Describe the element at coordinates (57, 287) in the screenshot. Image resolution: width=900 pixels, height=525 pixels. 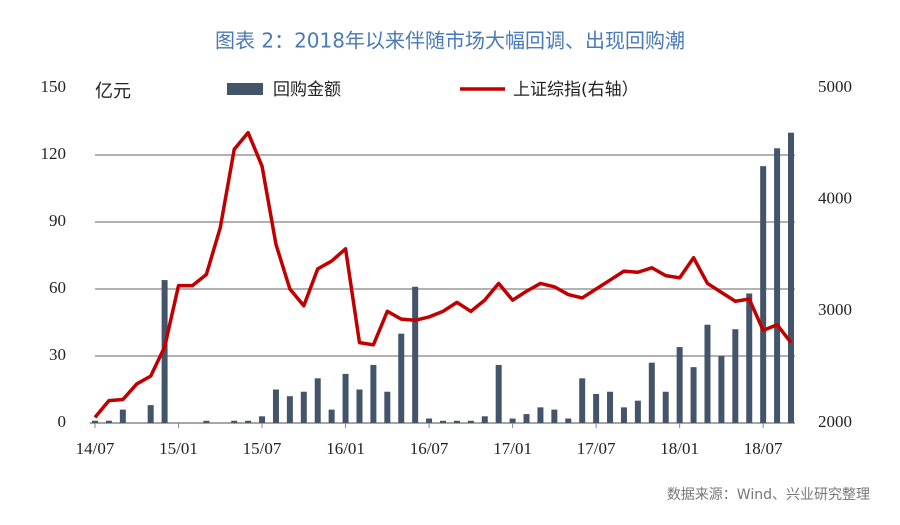
I see `y-tick-label: 60` at that location.